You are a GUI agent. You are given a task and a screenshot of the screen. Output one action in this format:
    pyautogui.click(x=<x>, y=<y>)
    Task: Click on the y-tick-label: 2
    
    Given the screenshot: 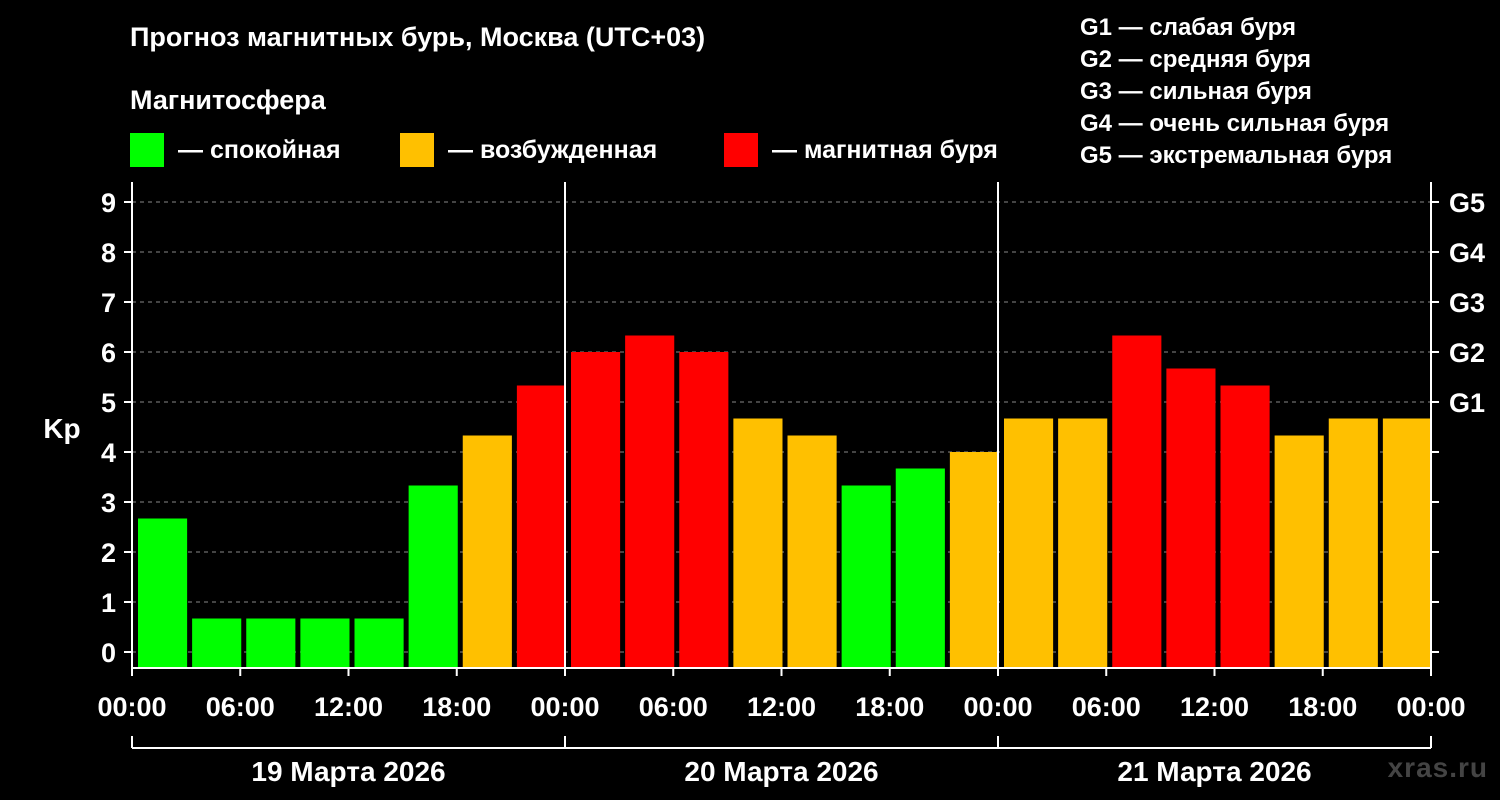 What is the action you would take?
    pyautogui.click(x=108, y=553)
    